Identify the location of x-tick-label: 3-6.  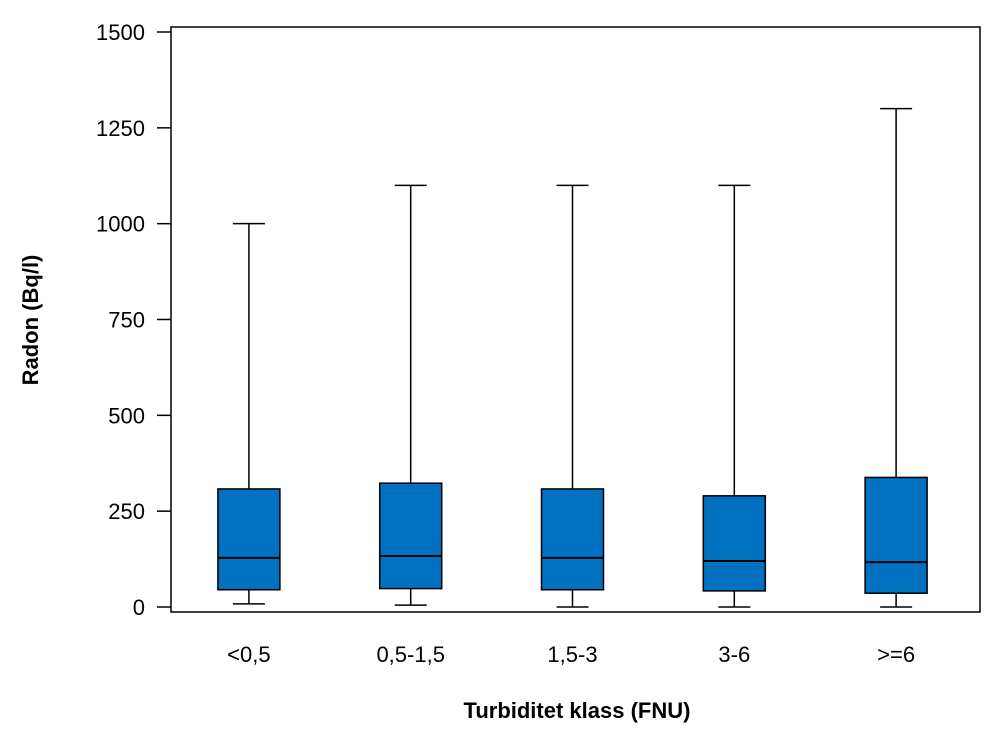
(734, 654).